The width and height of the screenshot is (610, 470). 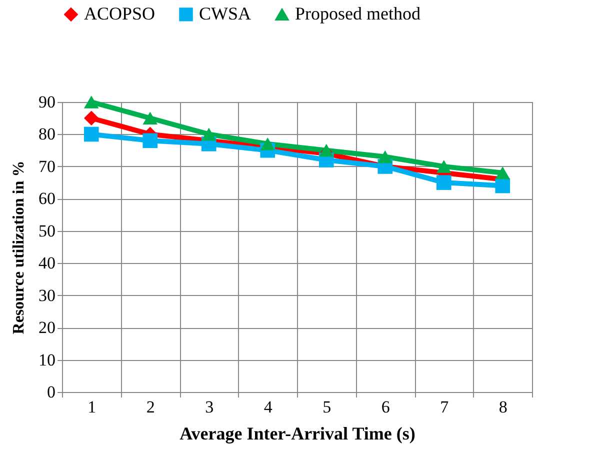 I want to click on x-tick-label: 7, so click(x=445, y=407).